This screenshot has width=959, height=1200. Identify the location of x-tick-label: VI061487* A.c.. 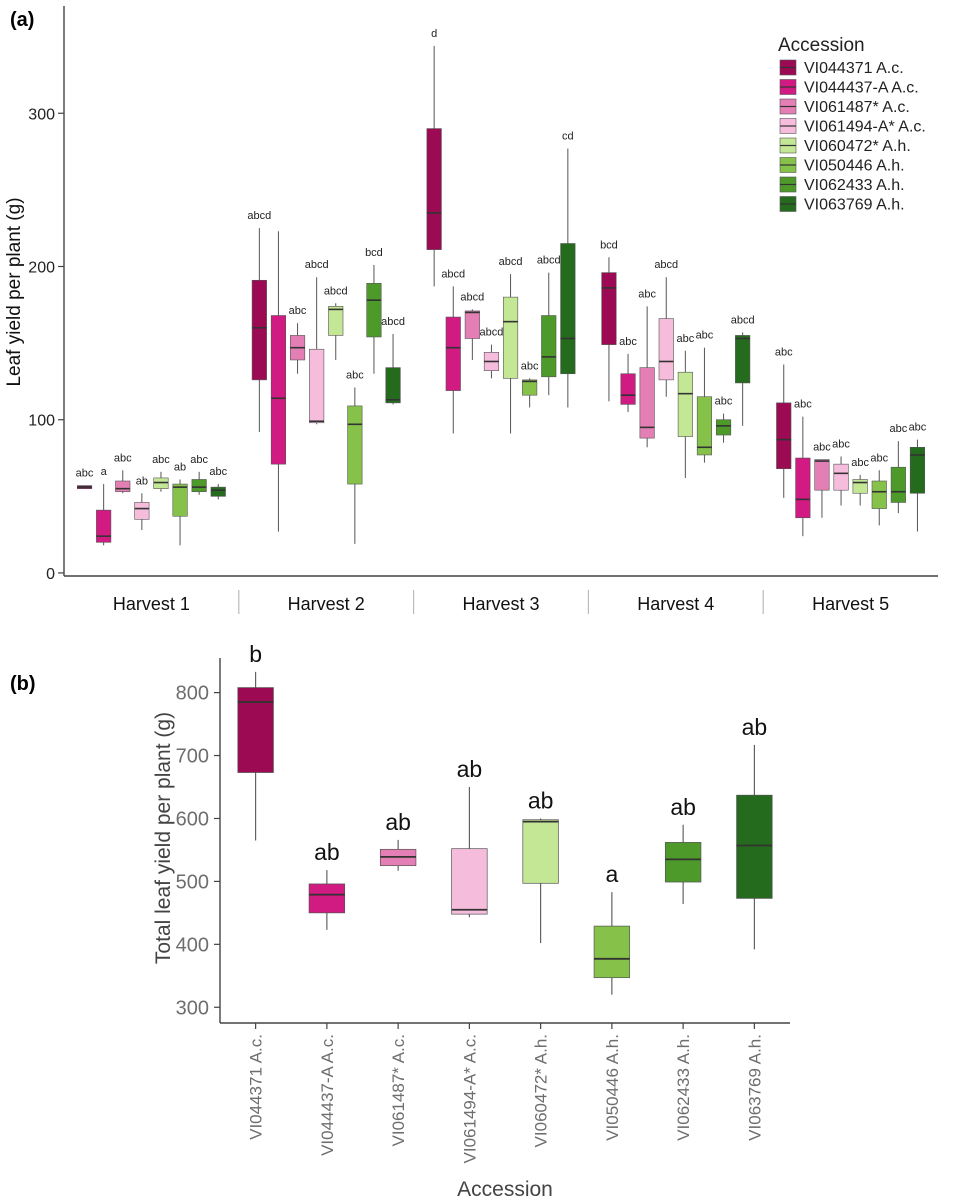
(398, 1090).